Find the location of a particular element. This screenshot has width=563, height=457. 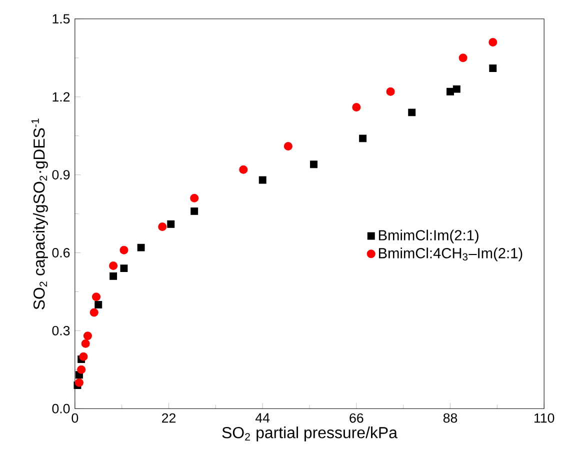

y-tick-label: 0.0 is located at coordinates (61, 409).